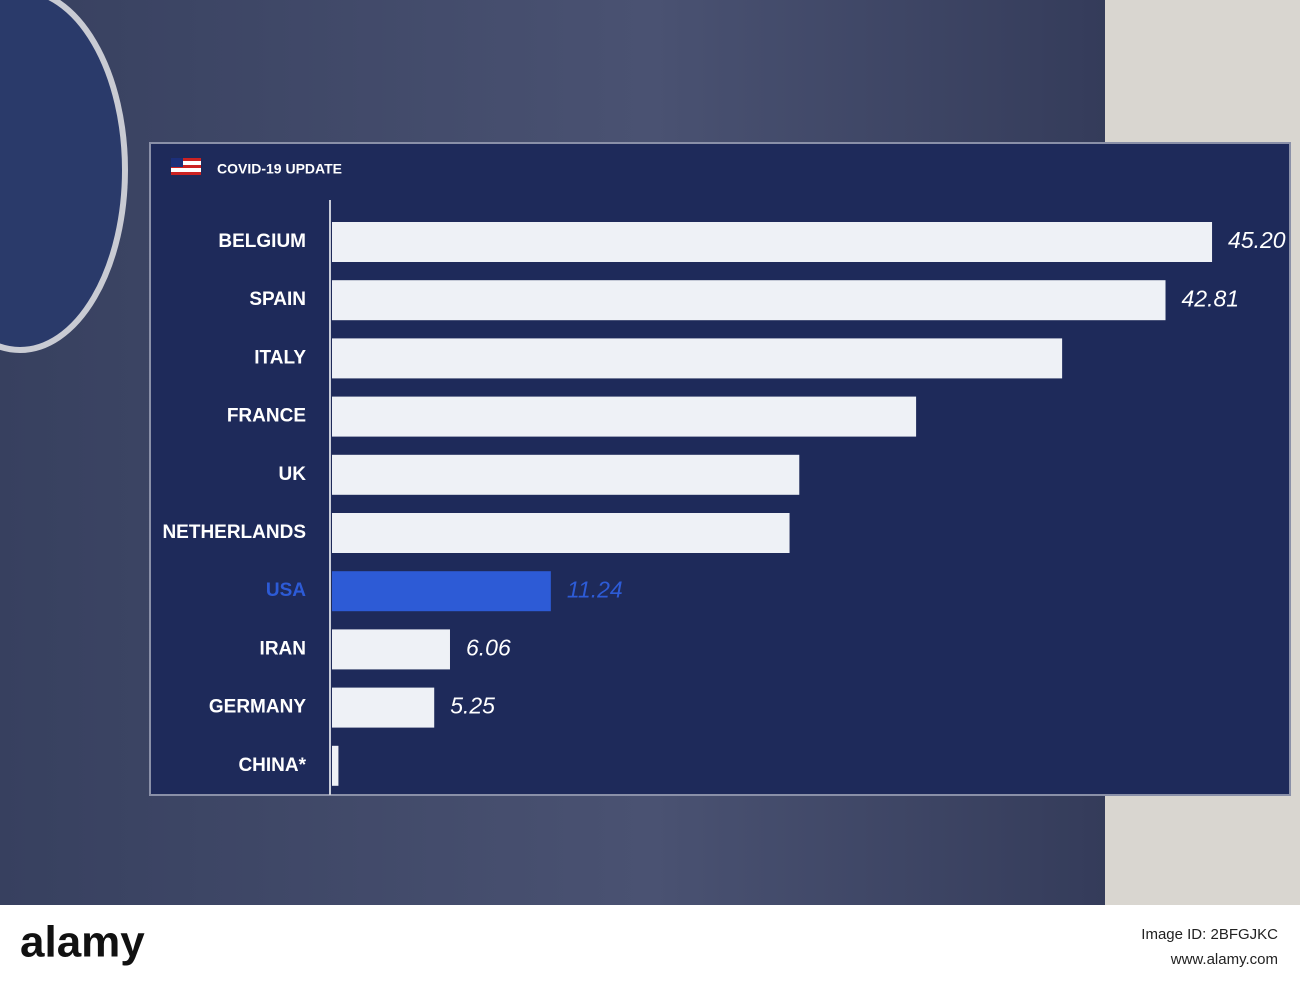 Image resolution: width=1300 pixels, height=993 pixels. What do you see at coordinates (272, 765) in the screenshot?
I see `category-label: CHINA*` at bounding box center [272, 765].